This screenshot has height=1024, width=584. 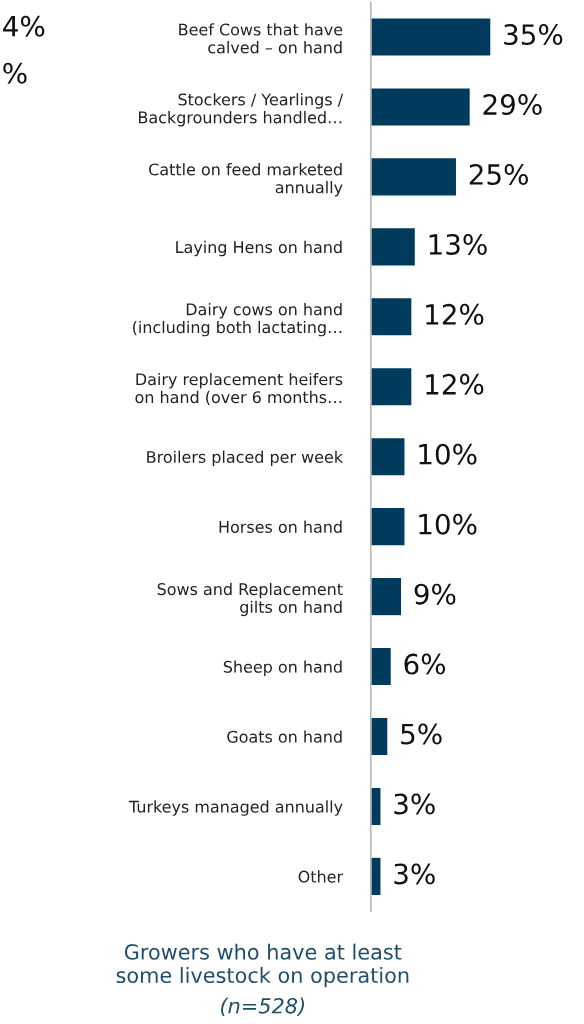 What do you see at coordinates (435, 594) in the screenshot?
I see `data-label: 9%` at bounding box center [435, 594].